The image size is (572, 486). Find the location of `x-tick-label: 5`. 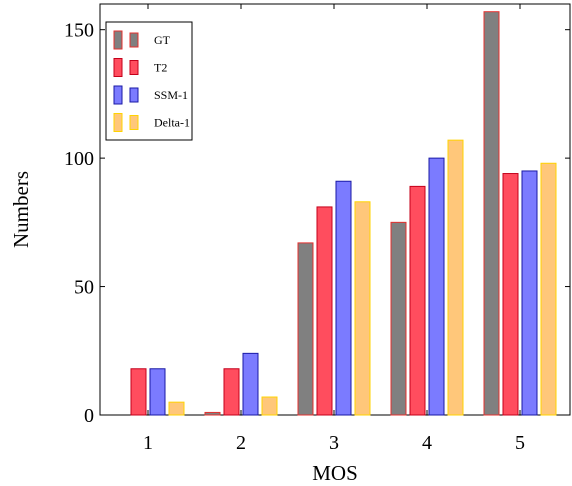

x-tick-label: 5 is located at coordinates (520, 443).